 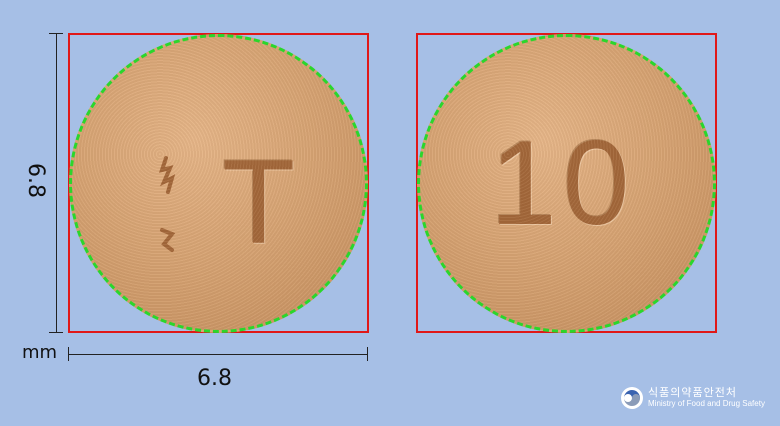 I want to click on width-dimension-tick-right, so click(x=367, y=354).